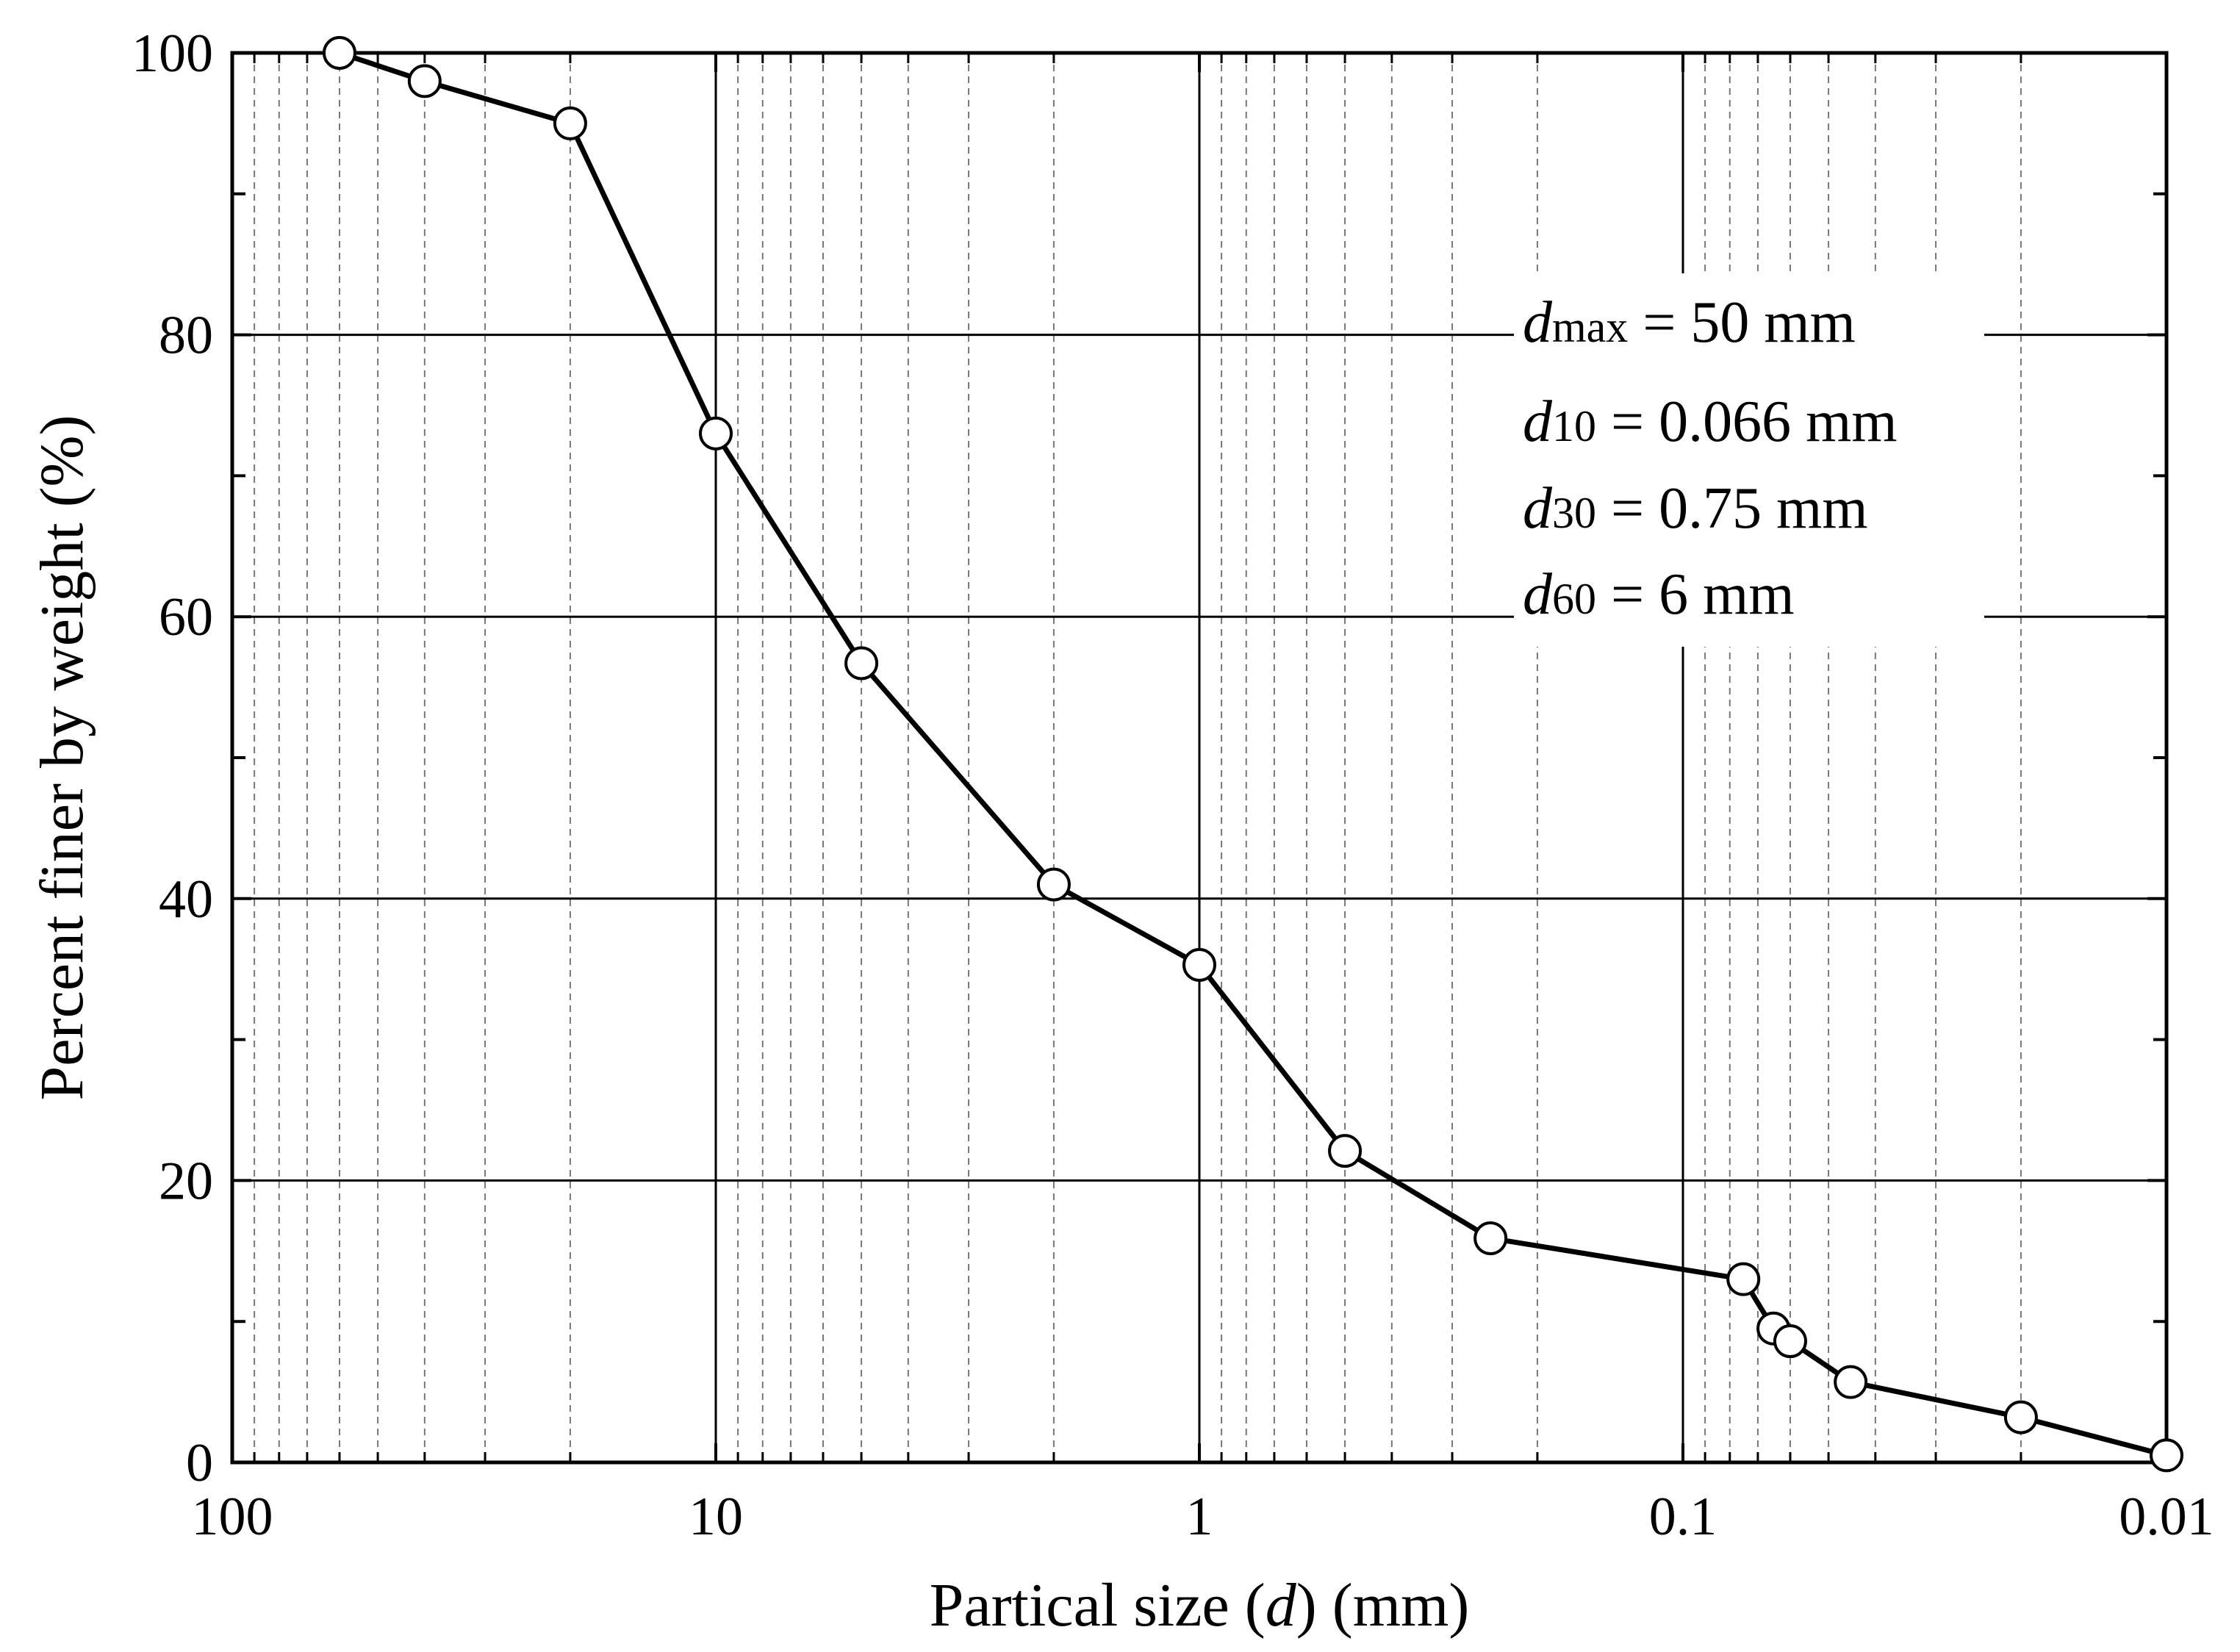  I want to click on annotation-text: d60 = 6 mm, so click(1659, 594).